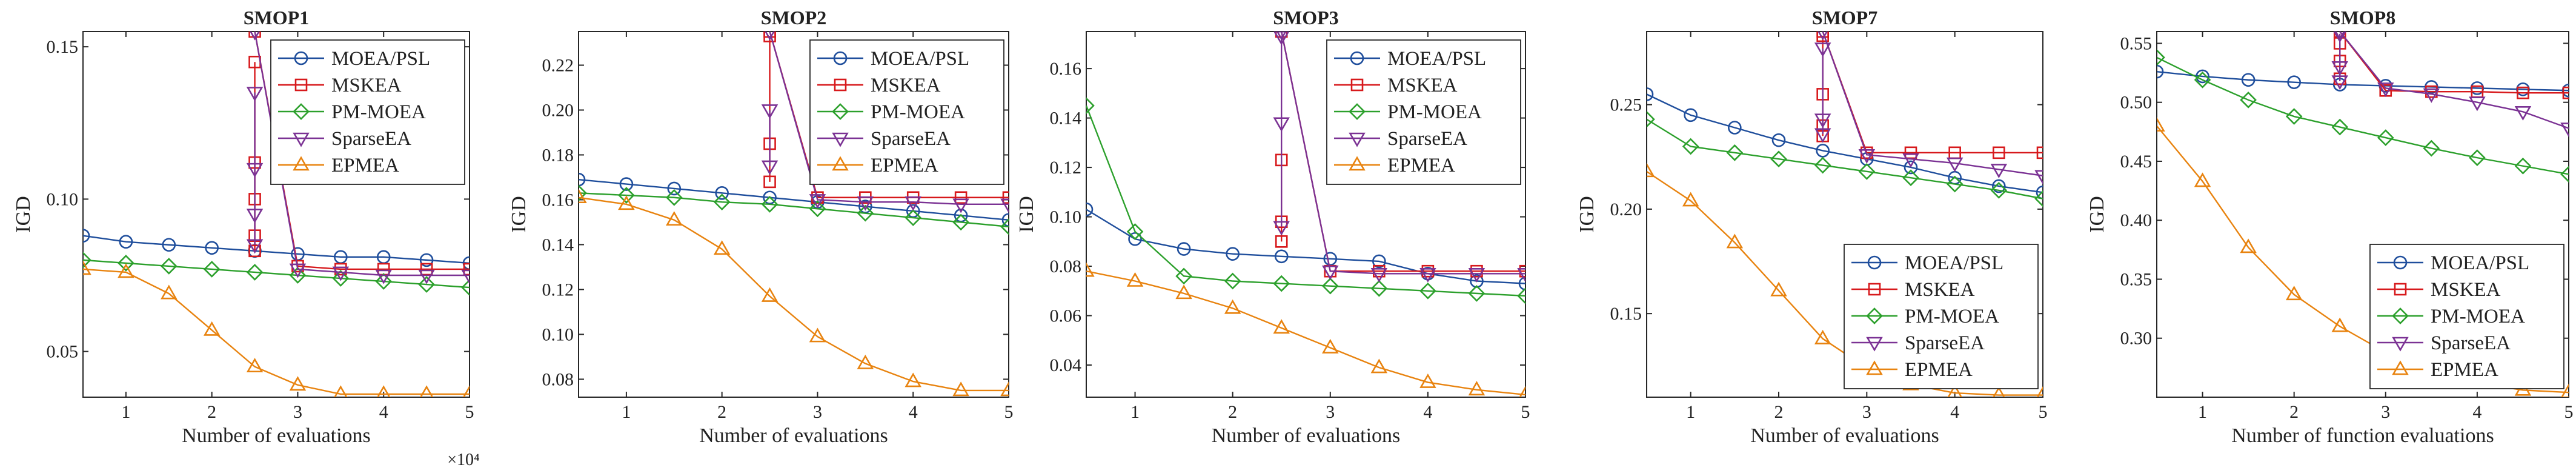 The image size is (2576, 476). I want to click on x-tick-label: 4, so click(1954, 412).